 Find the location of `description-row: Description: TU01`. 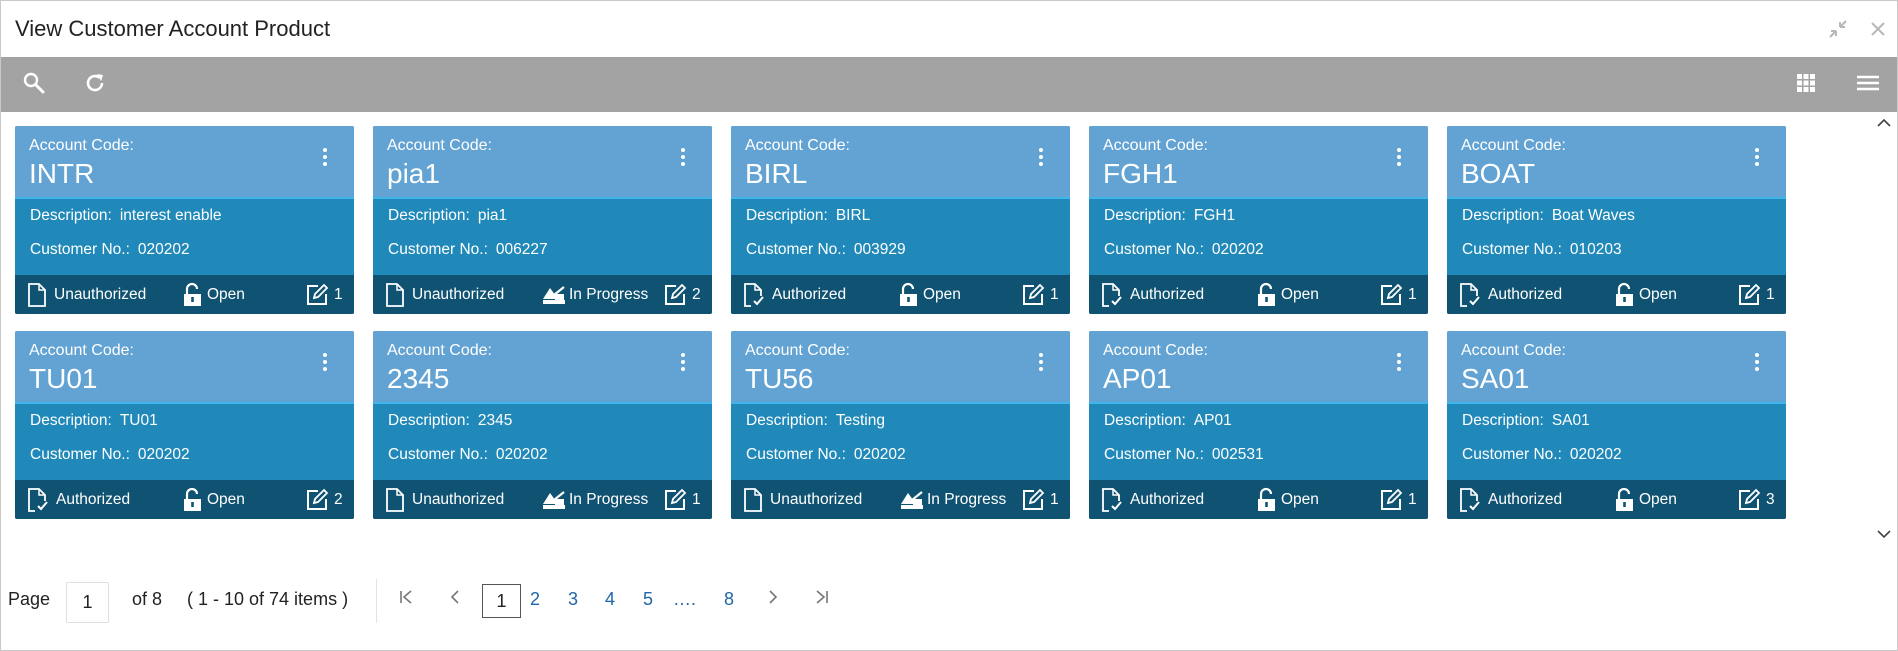

description-row: Description: TU01 is located at coordinates (94, 421).